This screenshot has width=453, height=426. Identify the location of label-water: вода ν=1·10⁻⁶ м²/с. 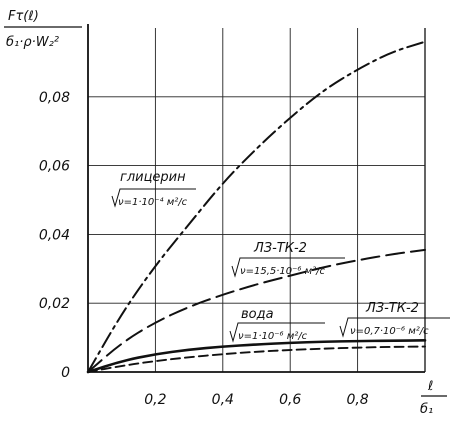
(277, 325).